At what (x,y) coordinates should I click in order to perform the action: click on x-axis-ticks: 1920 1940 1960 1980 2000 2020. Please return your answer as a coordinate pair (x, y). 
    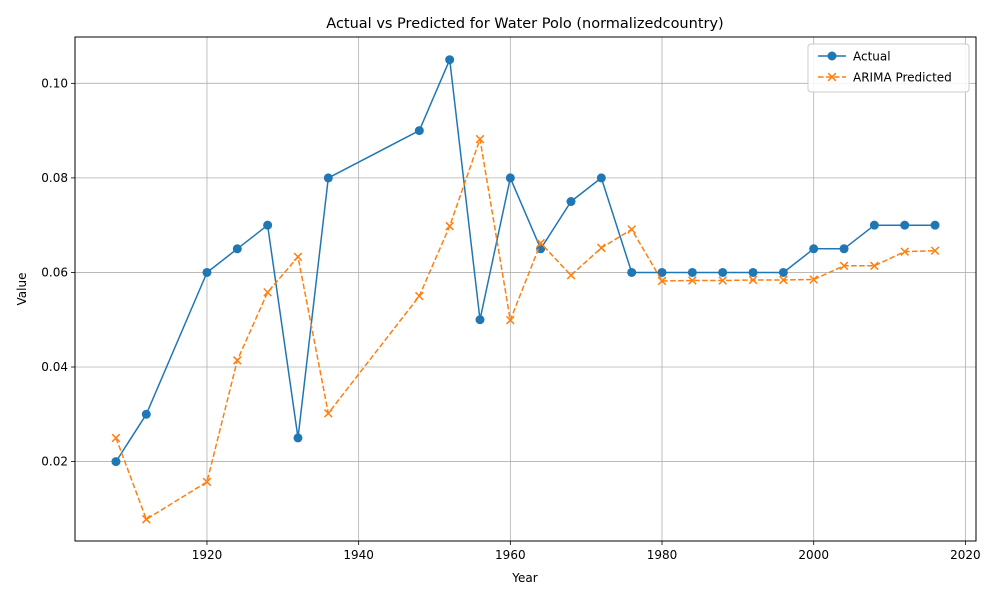
    Looking at the image, I should click on (586, 551).